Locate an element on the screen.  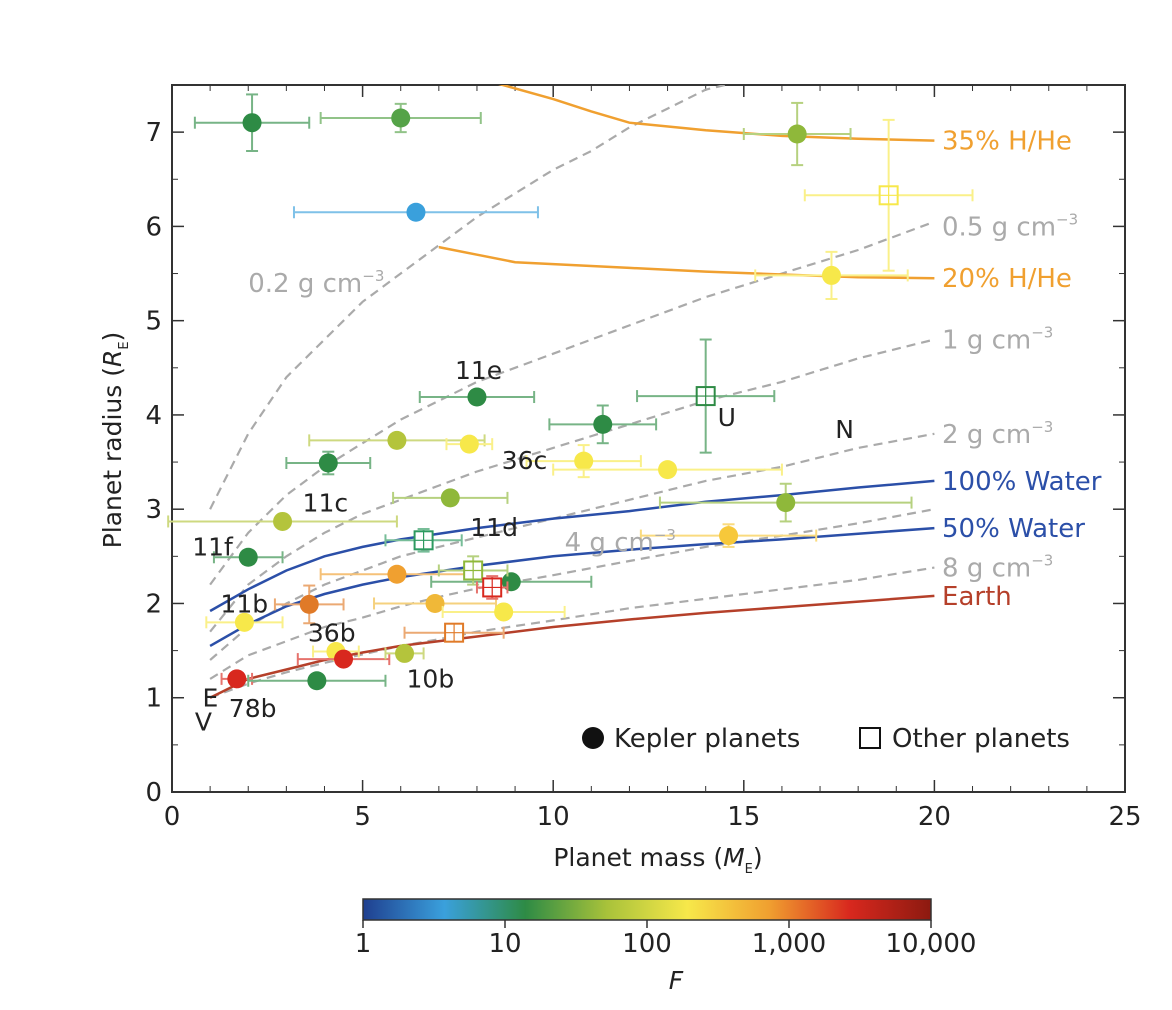
y-tick-label: 2 is located at coordinates (153, 604).